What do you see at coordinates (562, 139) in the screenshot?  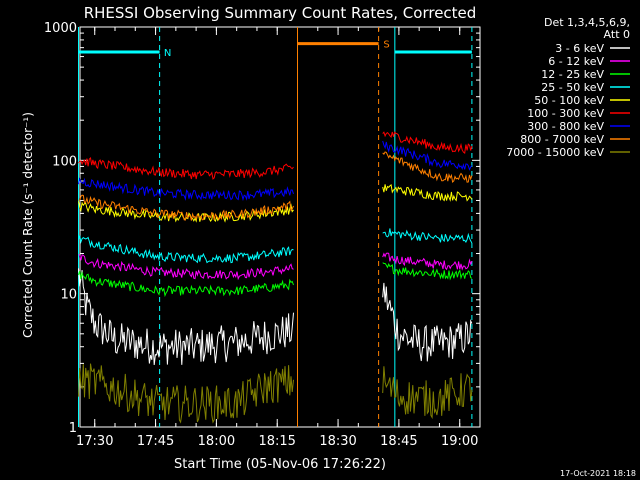 I see `legend-entry-label: 800 - 7000 keV` at bounding box center [562, 139].